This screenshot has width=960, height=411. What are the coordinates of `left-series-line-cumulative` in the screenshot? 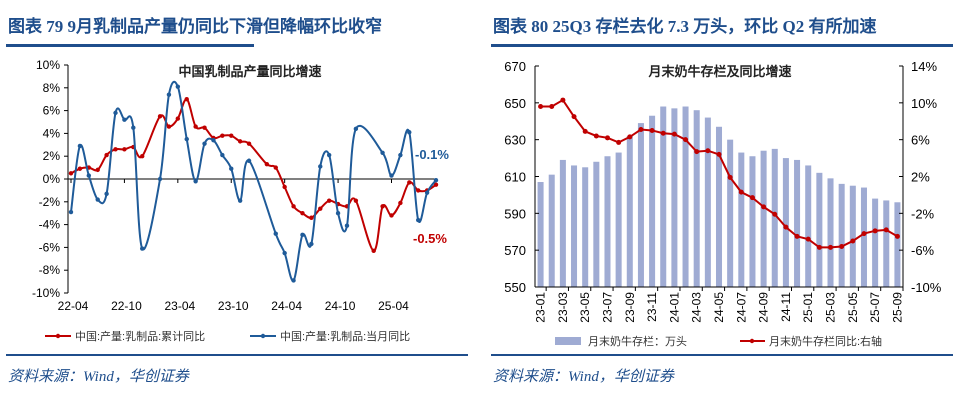 It's located at (253, 175).